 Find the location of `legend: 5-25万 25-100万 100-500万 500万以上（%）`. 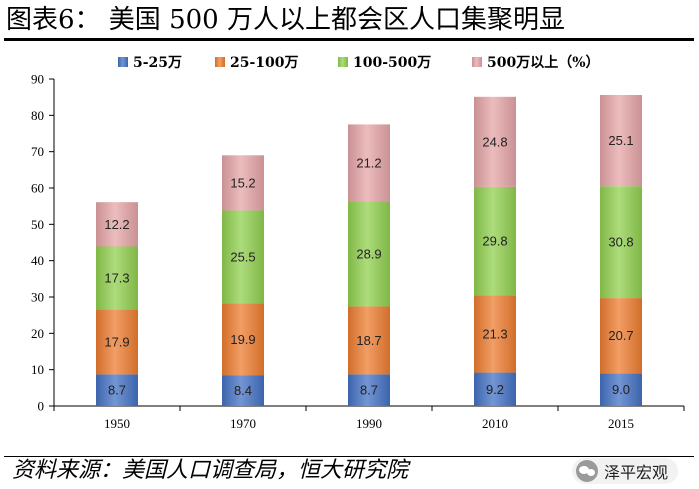

legend: 5-25万 25-100万 100-500万 500万以上（%） is located at coordinates (359, 63).